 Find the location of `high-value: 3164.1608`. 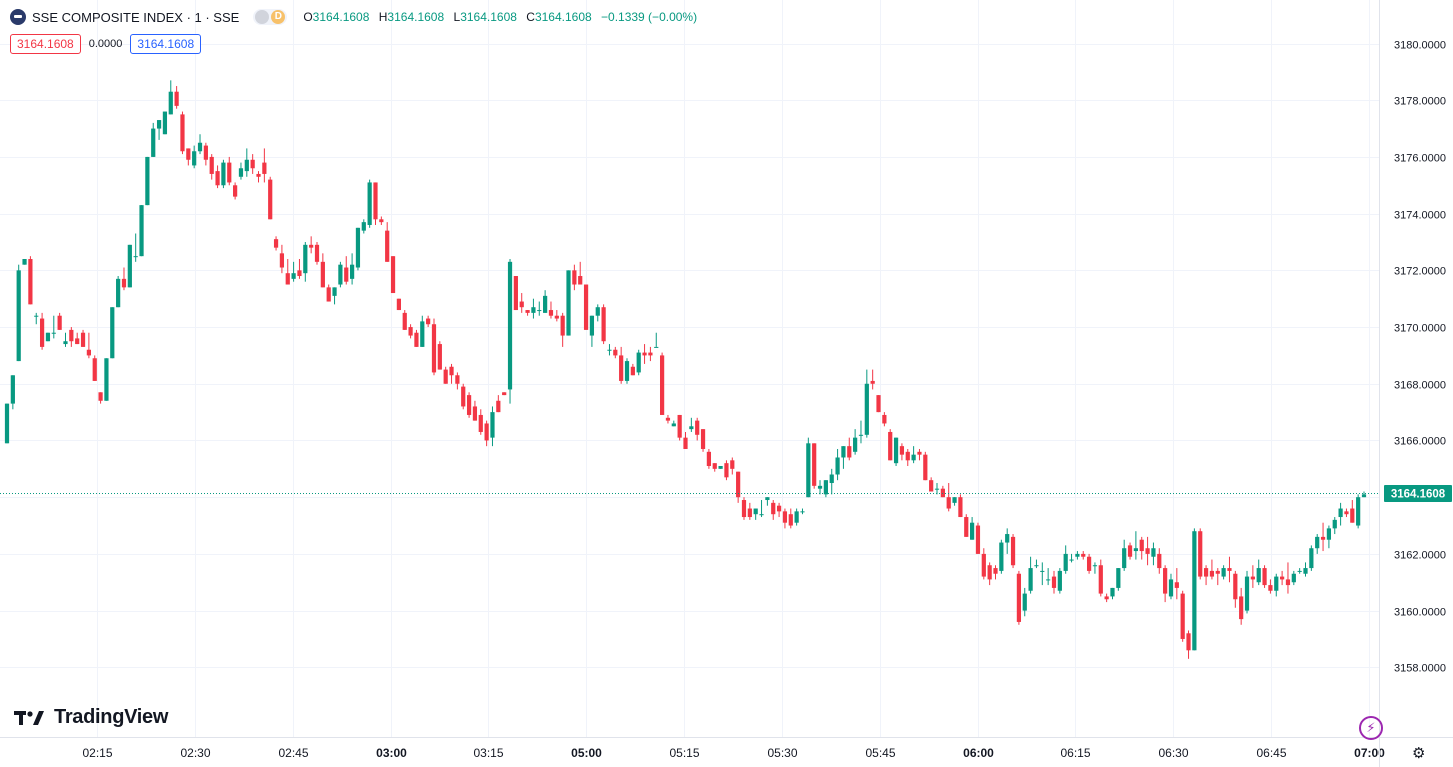

high-value: 3164.1608 is located at coordinates (416, 17).